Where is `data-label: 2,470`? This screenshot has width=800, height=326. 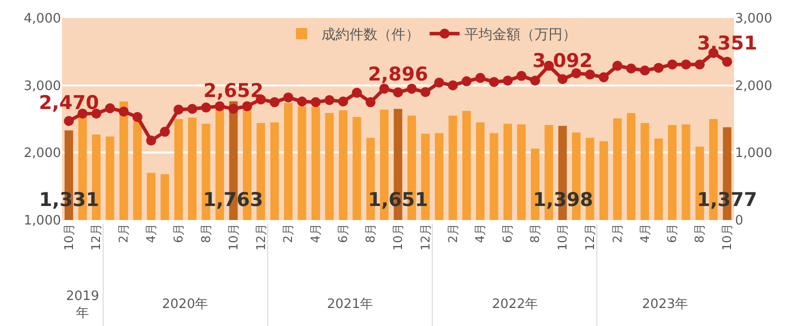 data-label: 2,470 is located at coordinates (68, 103).